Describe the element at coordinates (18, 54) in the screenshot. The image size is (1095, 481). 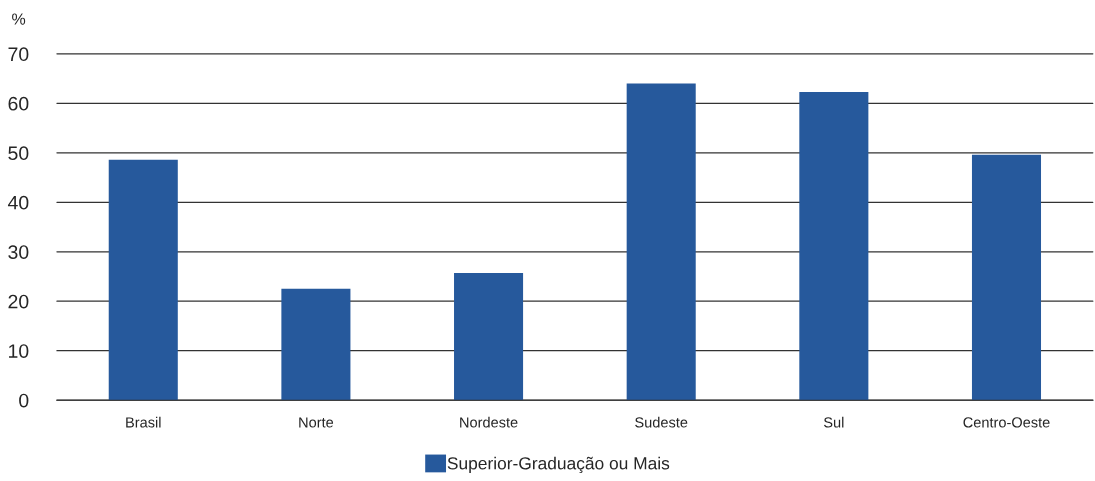
I see `y-tick-label: 70` at that location.